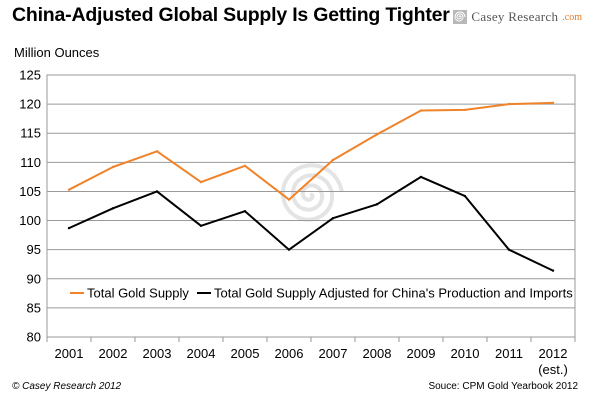 The height and width of the screenshot is (400, 590). What do you see at coordinates (421, 353) in the screenshot?
I see `x-tick-label: 2009` at bounding box center [421, 353].